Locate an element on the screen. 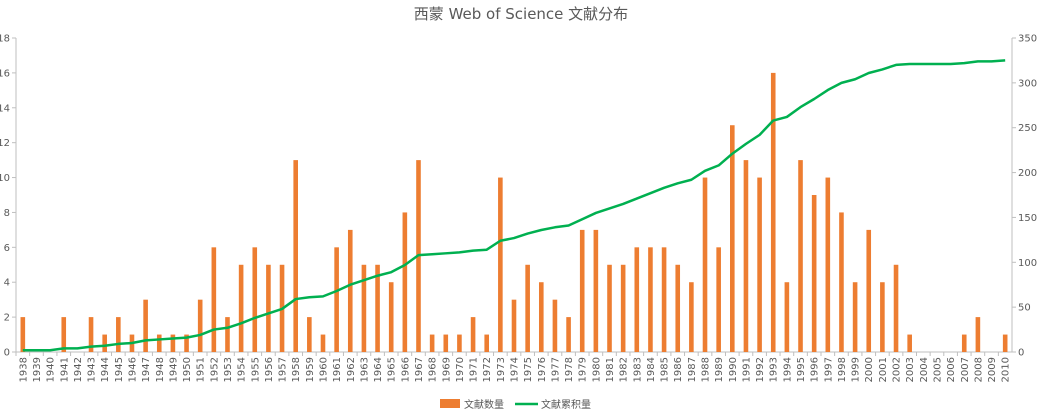 The height and width of the screenshot is (420, 1043). x-tick-label: 1988 is located at coordinates (706, 369).